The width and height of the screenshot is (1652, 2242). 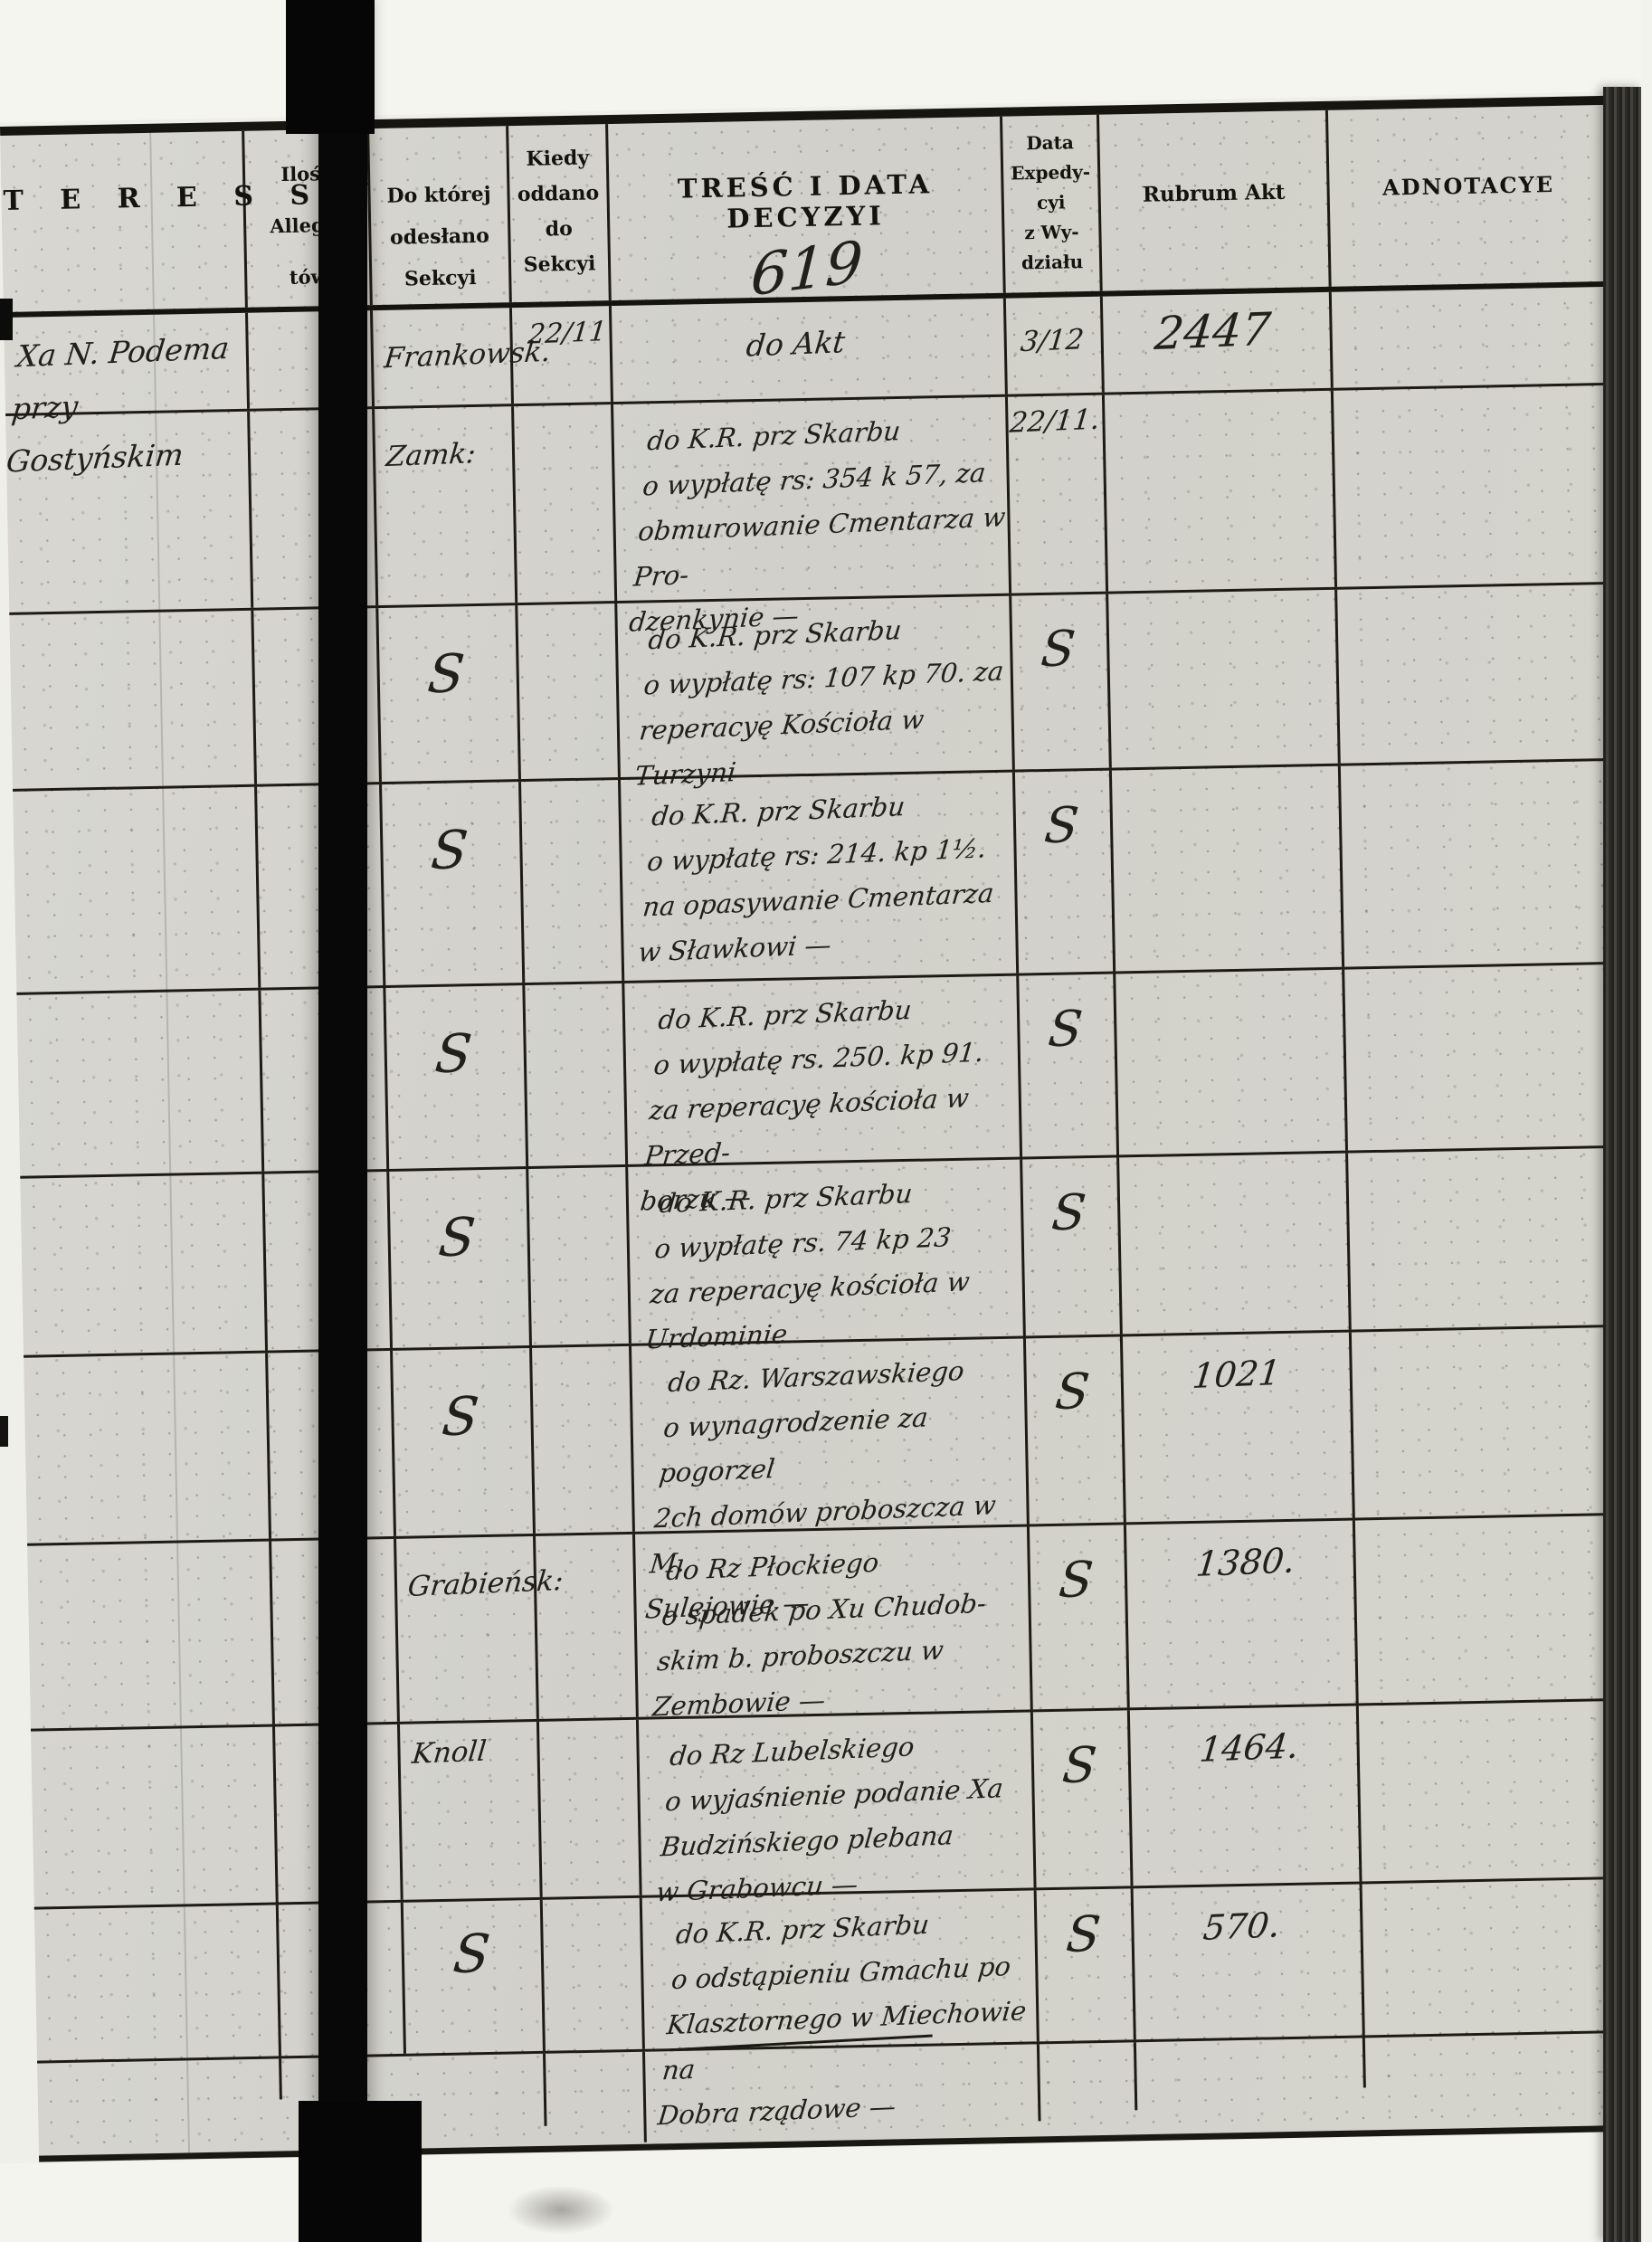 What do you see at coordinates (440, 216) in the screenshot?
I see `column-header-do-ktorej-sekcyi: Do której odesłano Sekcyi` at bounding box center [440, 216].